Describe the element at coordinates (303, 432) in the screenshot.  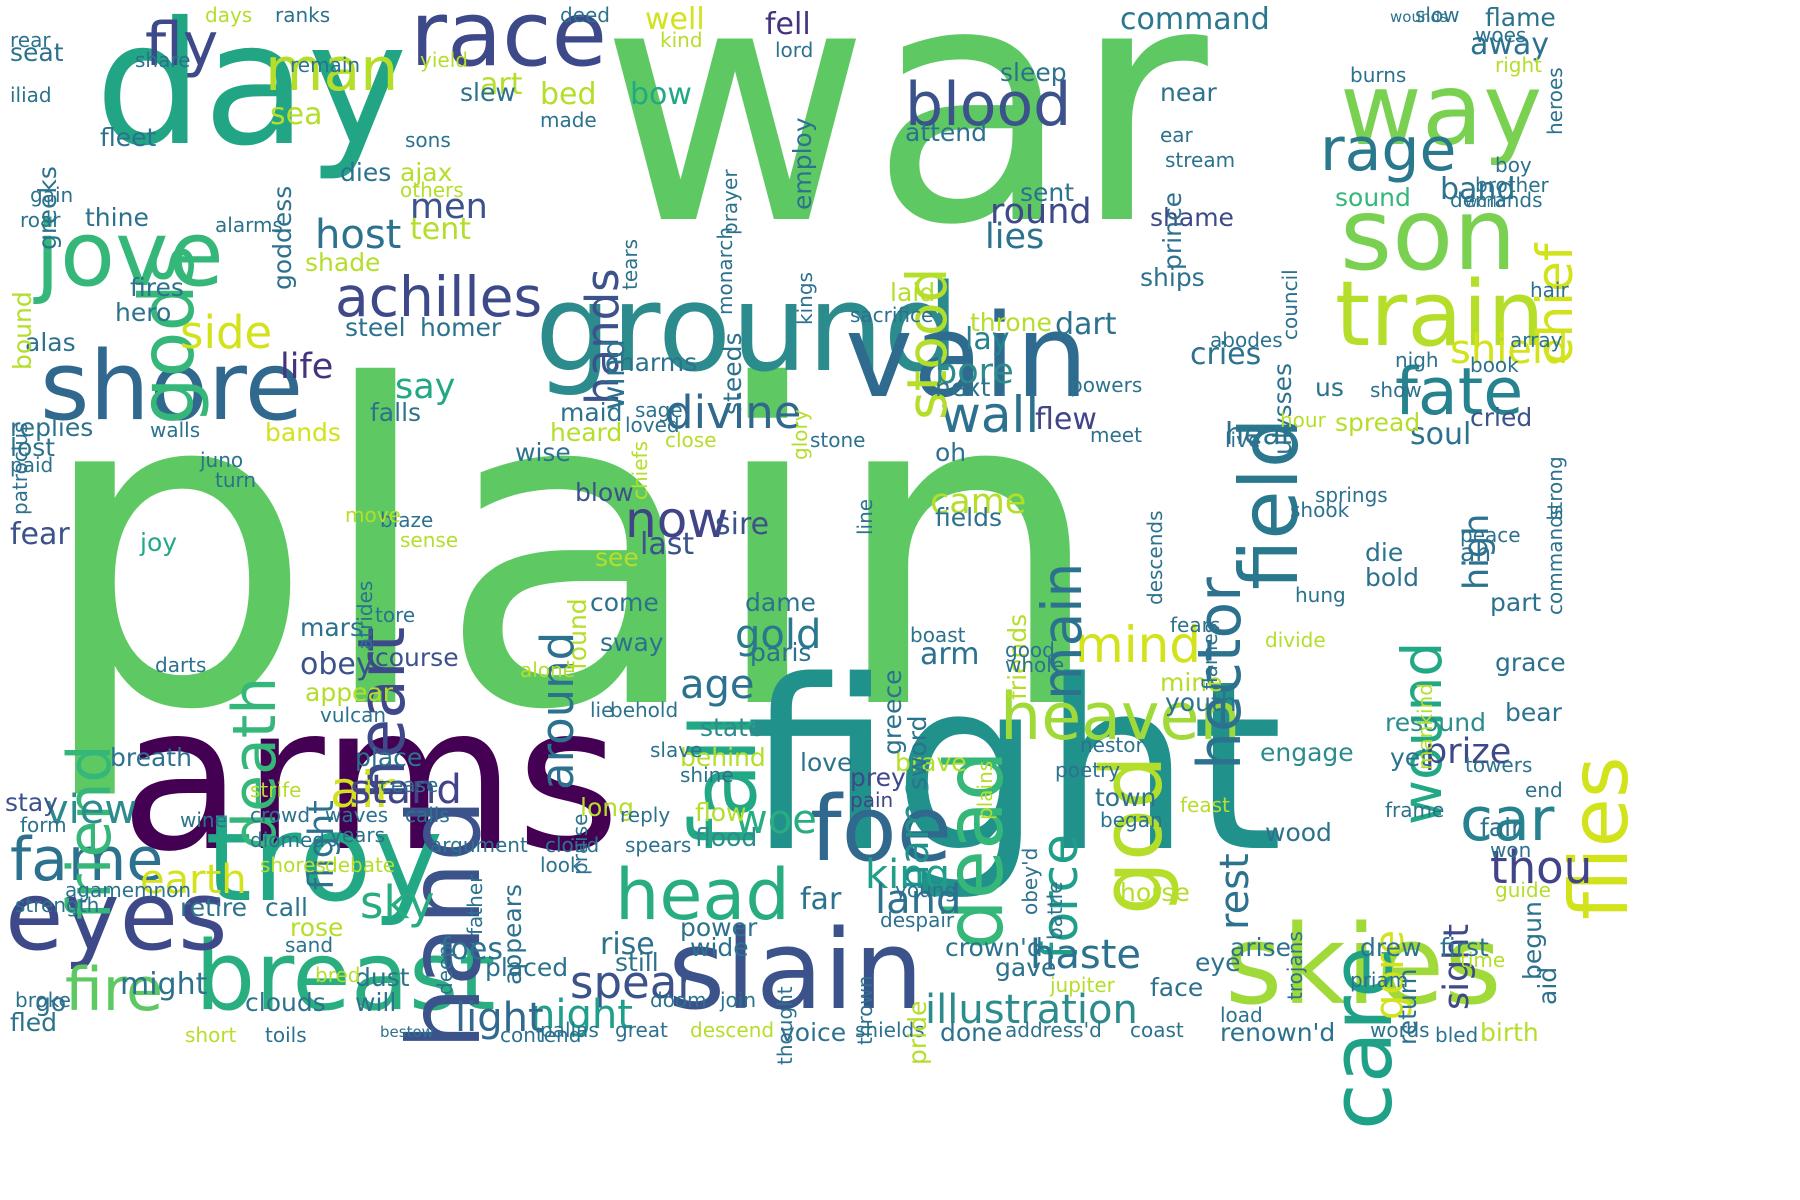
I see `word-bands: bands` at that location.